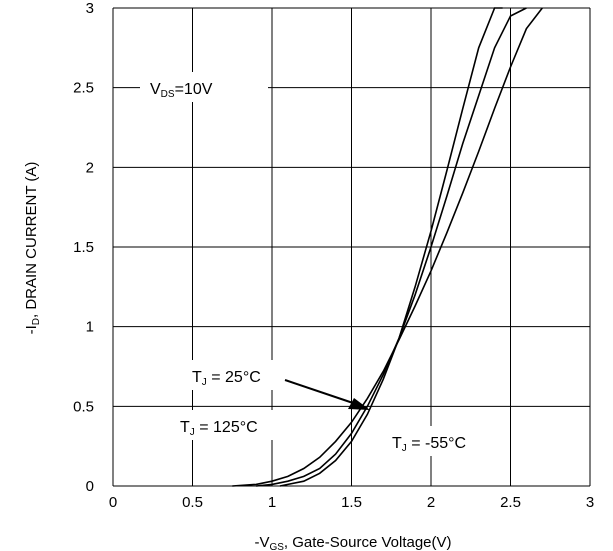 This screenshot has height=551, width=613. What do you see at coordinates (429, 444) in the screenshot?
I see `tjm55-label: TJ = -55°C` at bounding box center [429, 444].